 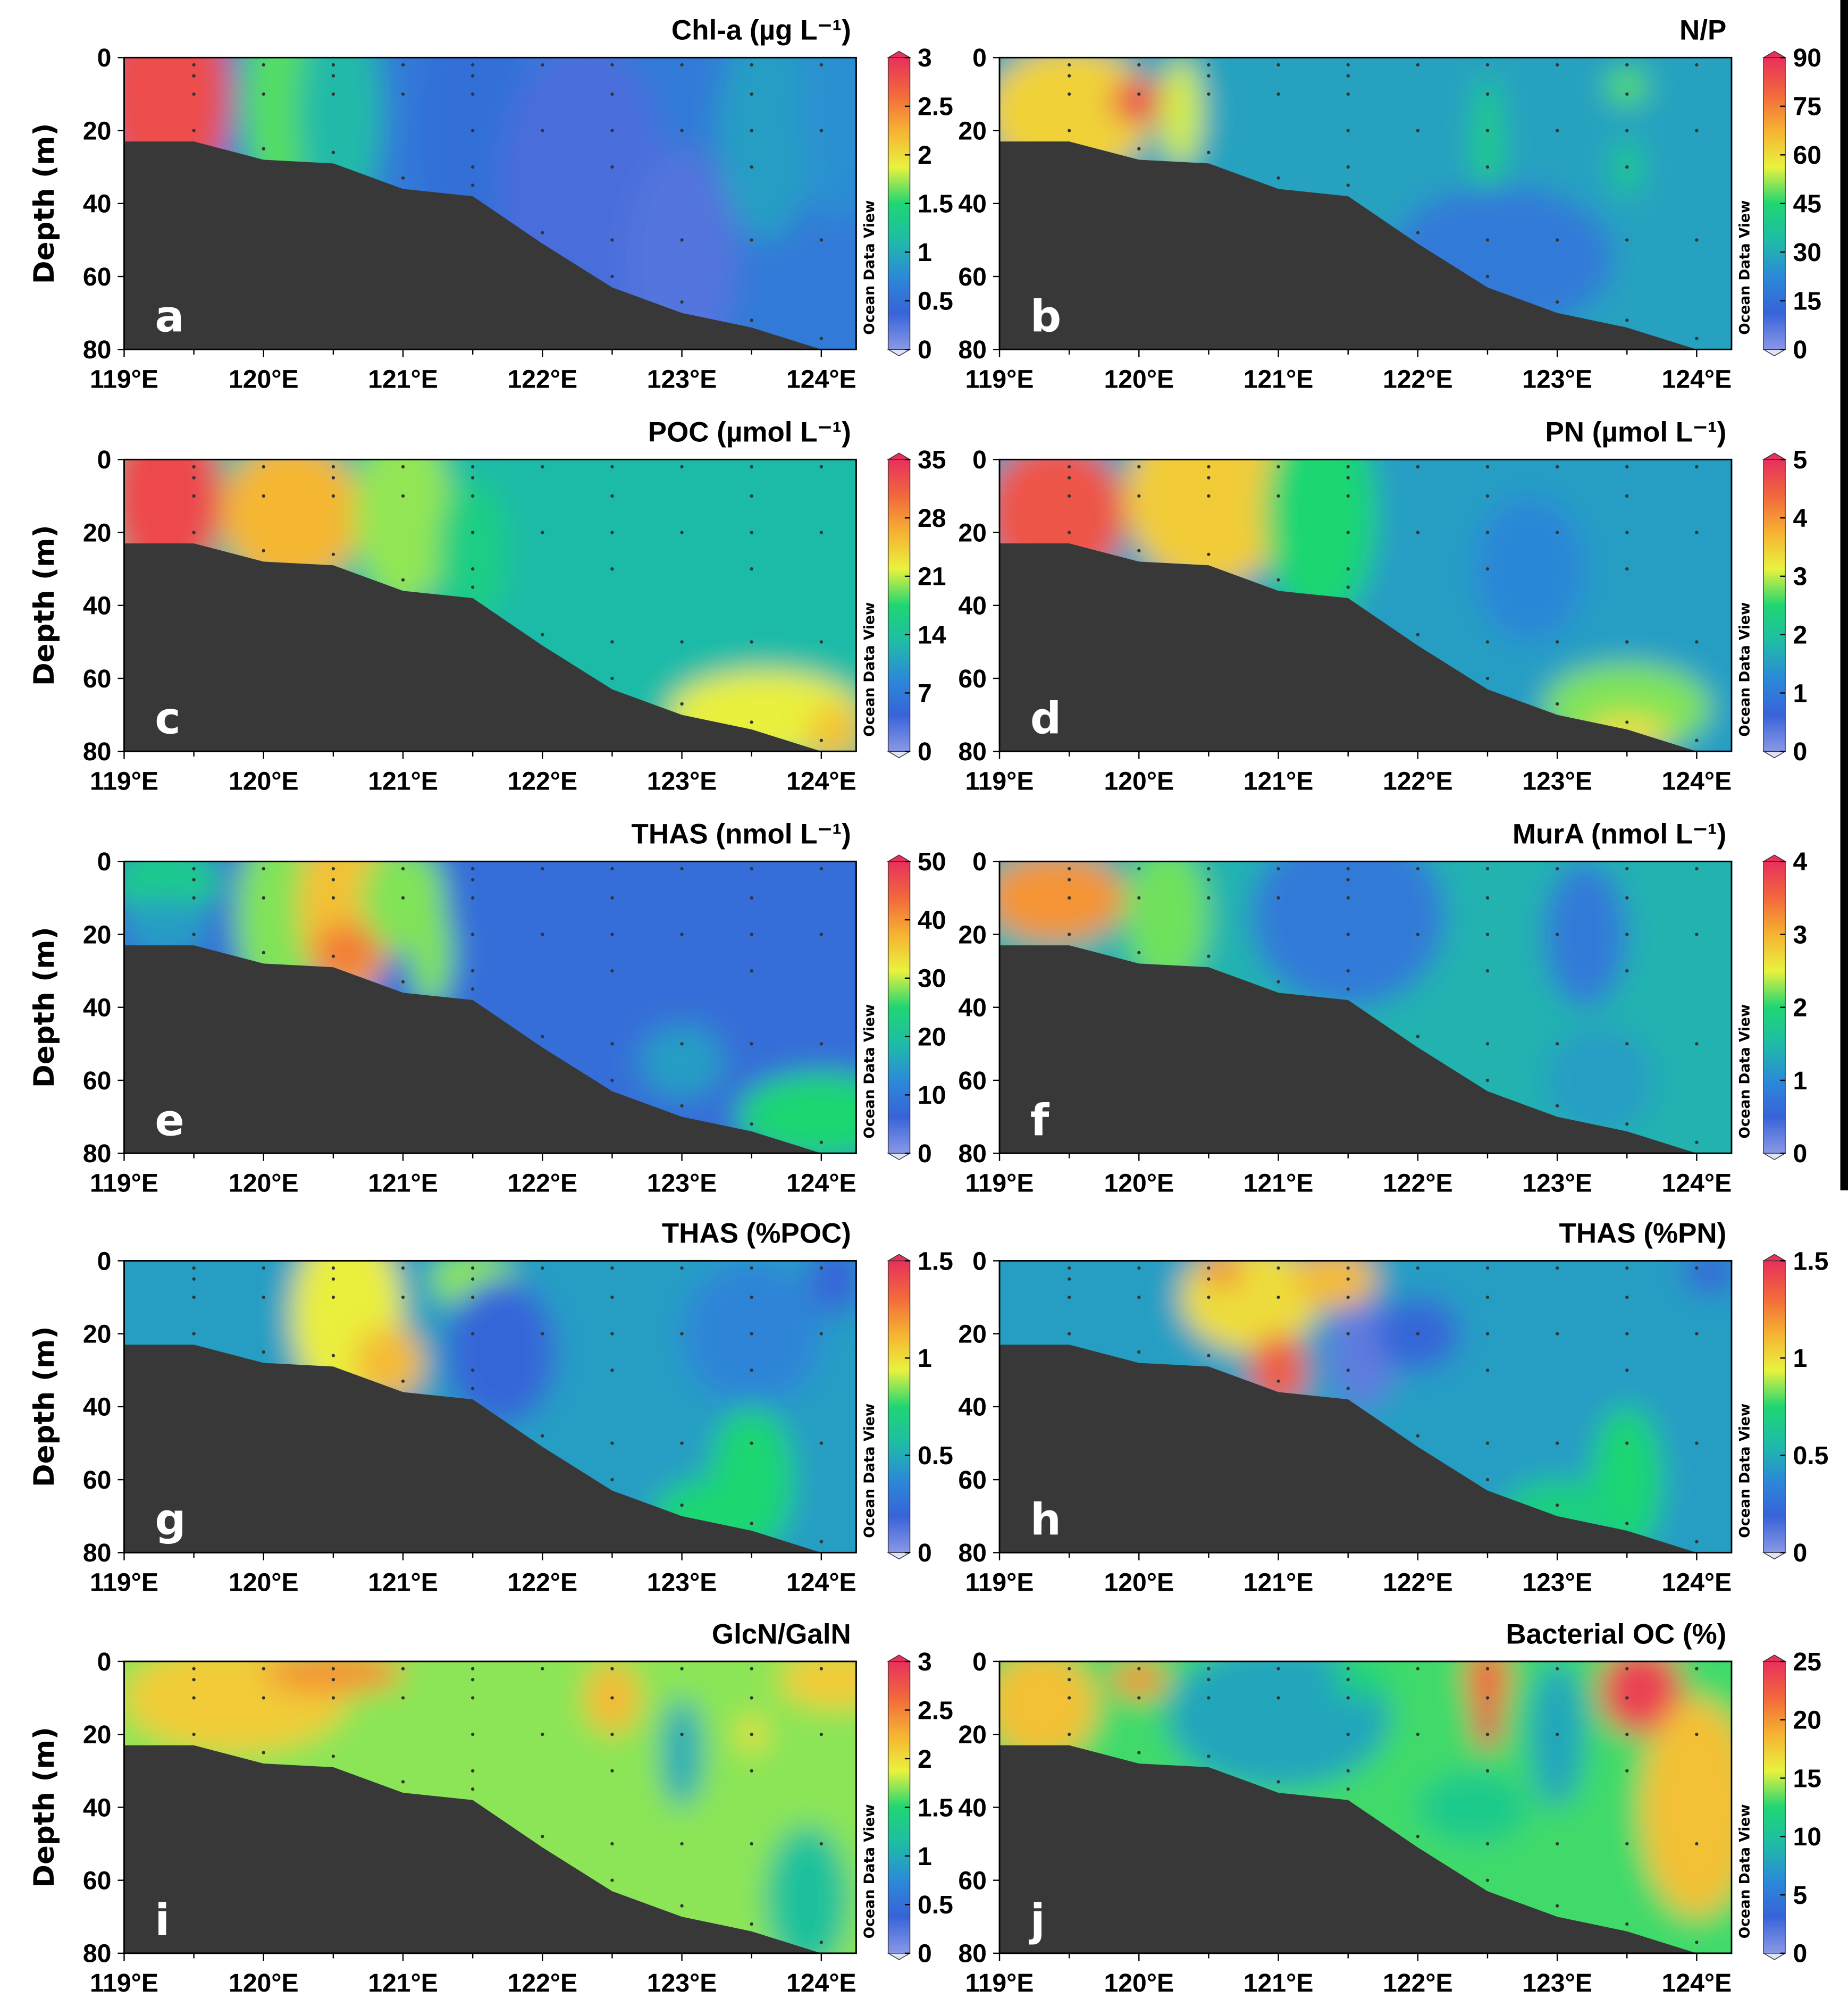 I want to click on y-tick-label: 20, so click(x=97, y=130).